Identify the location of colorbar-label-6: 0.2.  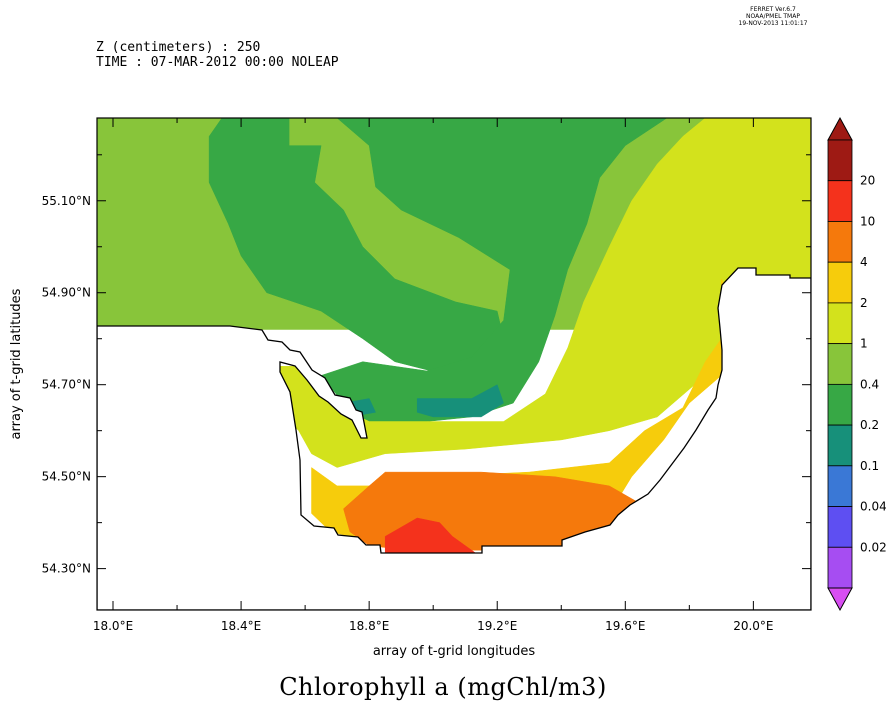
(869, 425).